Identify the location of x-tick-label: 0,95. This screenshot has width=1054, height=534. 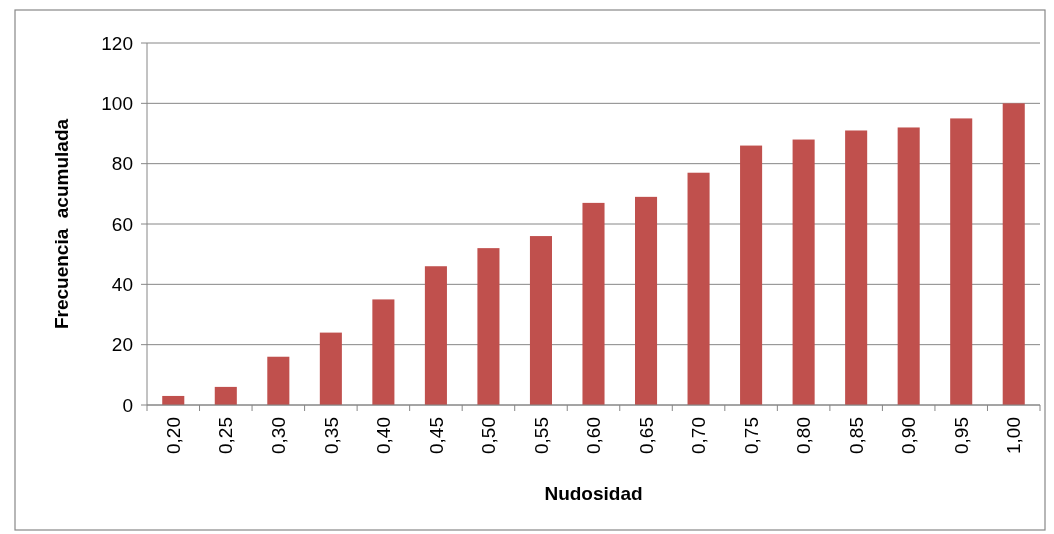
(961, 435).